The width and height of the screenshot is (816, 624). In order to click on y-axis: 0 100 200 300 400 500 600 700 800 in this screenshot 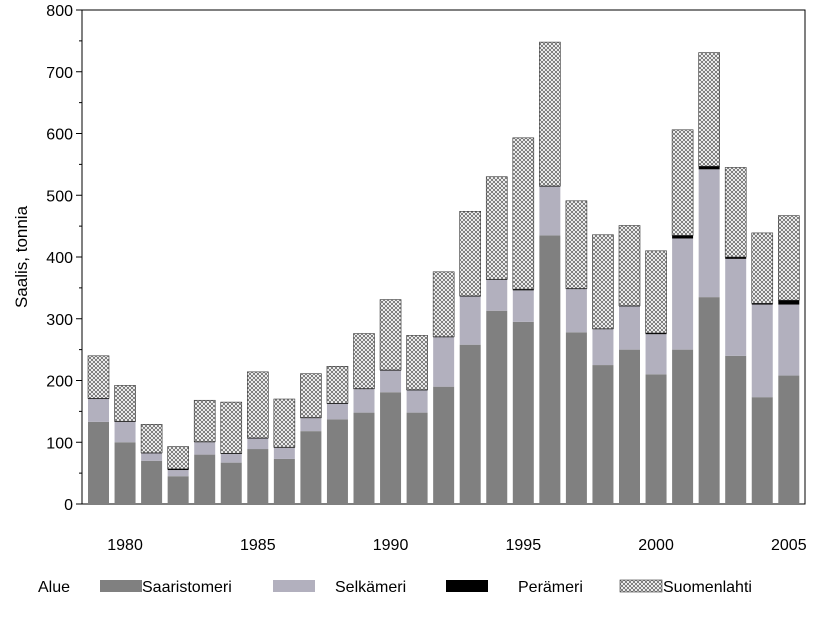, I will do `click(64, 258)`.